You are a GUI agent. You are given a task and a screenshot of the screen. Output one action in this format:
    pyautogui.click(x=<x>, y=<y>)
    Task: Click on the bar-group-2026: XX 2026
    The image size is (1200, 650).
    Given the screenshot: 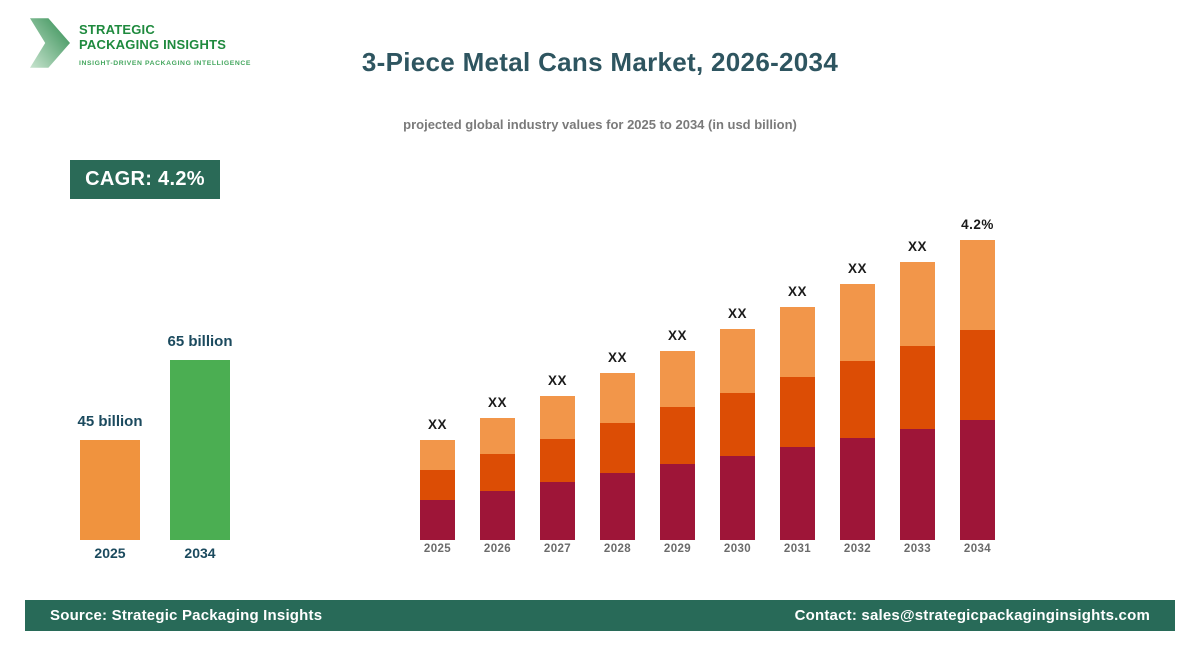 What is the action you would take?
    pyautogui.click(x=497, y=475)
    